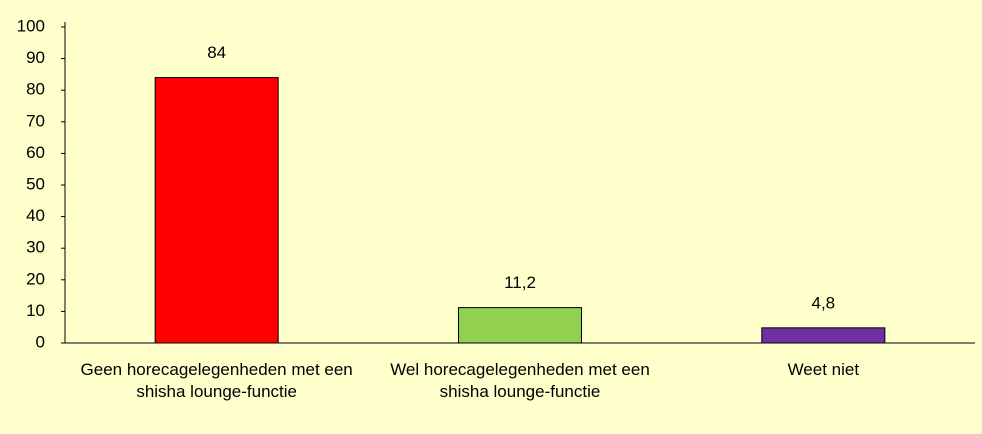  Describe the element at coordinates (35, 183) in the screenshot. I see `y-tick-label: 50` at that location.